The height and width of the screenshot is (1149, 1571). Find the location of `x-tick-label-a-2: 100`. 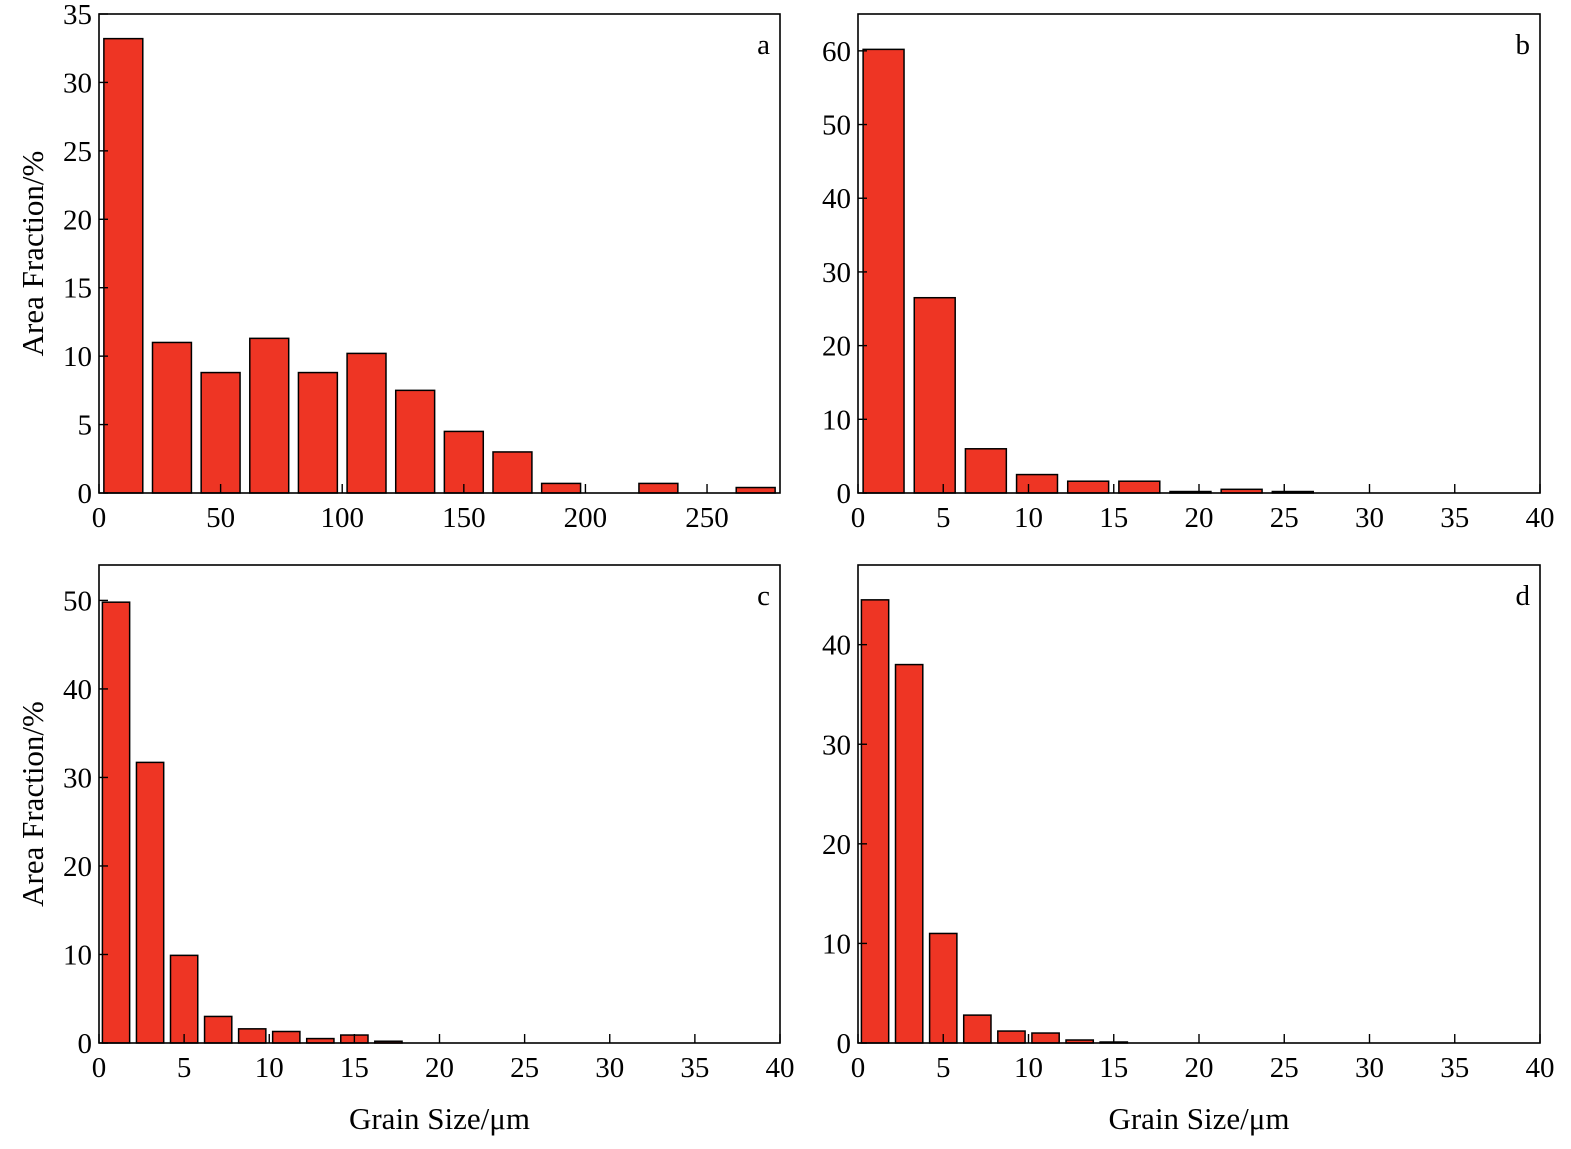

x-tick-label-a-2: 100 is located at coordinates (342, 518).